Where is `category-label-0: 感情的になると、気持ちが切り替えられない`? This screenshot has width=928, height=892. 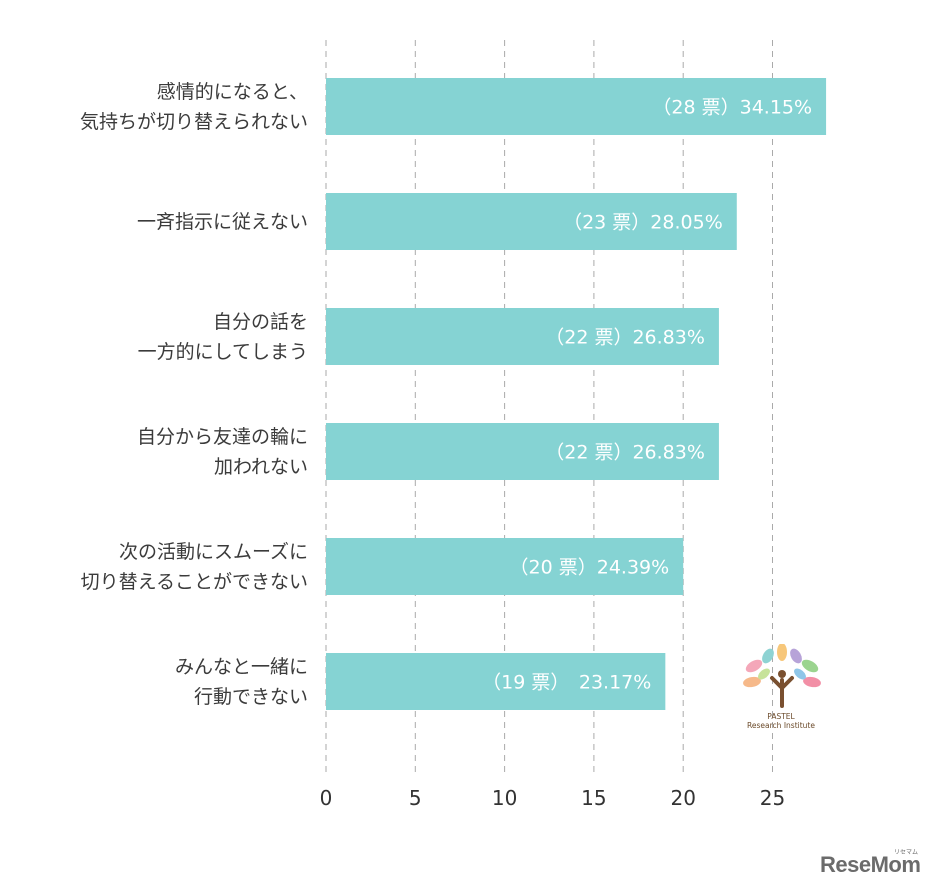 category-label-0: 感情的になると、気持ちが切り替えられない is located at coordinates (194, 107).